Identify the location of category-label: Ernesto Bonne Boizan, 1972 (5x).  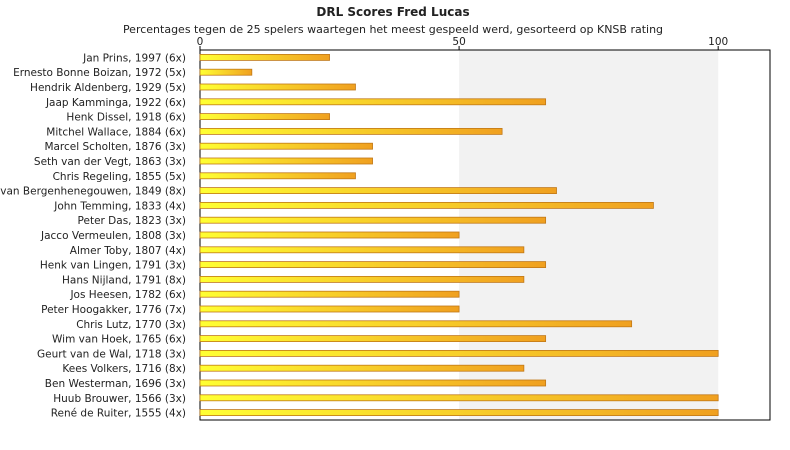
(99, 73).